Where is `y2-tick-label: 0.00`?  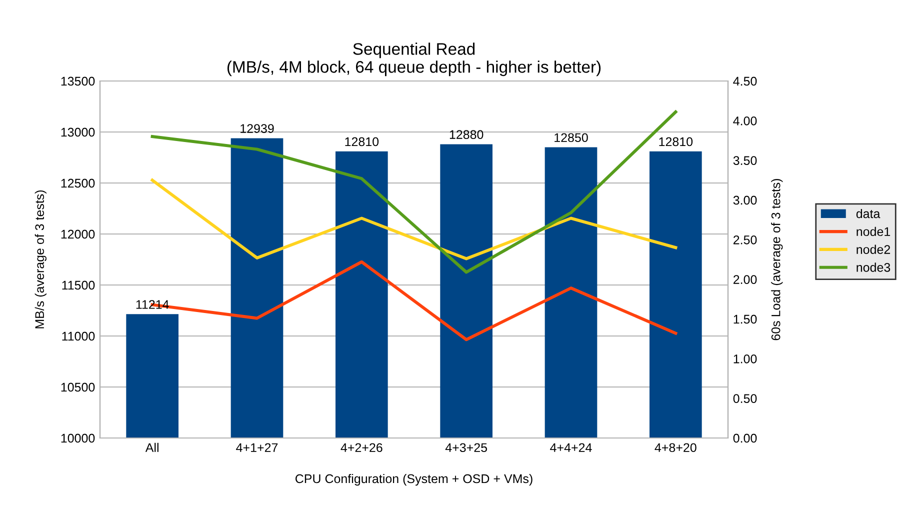
y2-tick-label: 0.00 is located at coordinates (745, 438).